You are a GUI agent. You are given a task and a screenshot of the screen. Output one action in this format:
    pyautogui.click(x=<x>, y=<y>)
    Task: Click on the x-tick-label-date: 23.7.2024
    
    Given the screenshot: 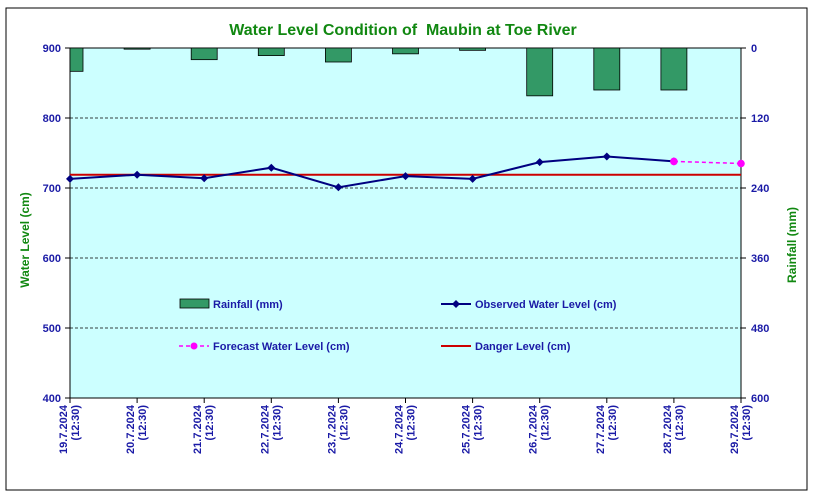 What is the action you would take?
    pyautogui.click(x=332, y=429)
    